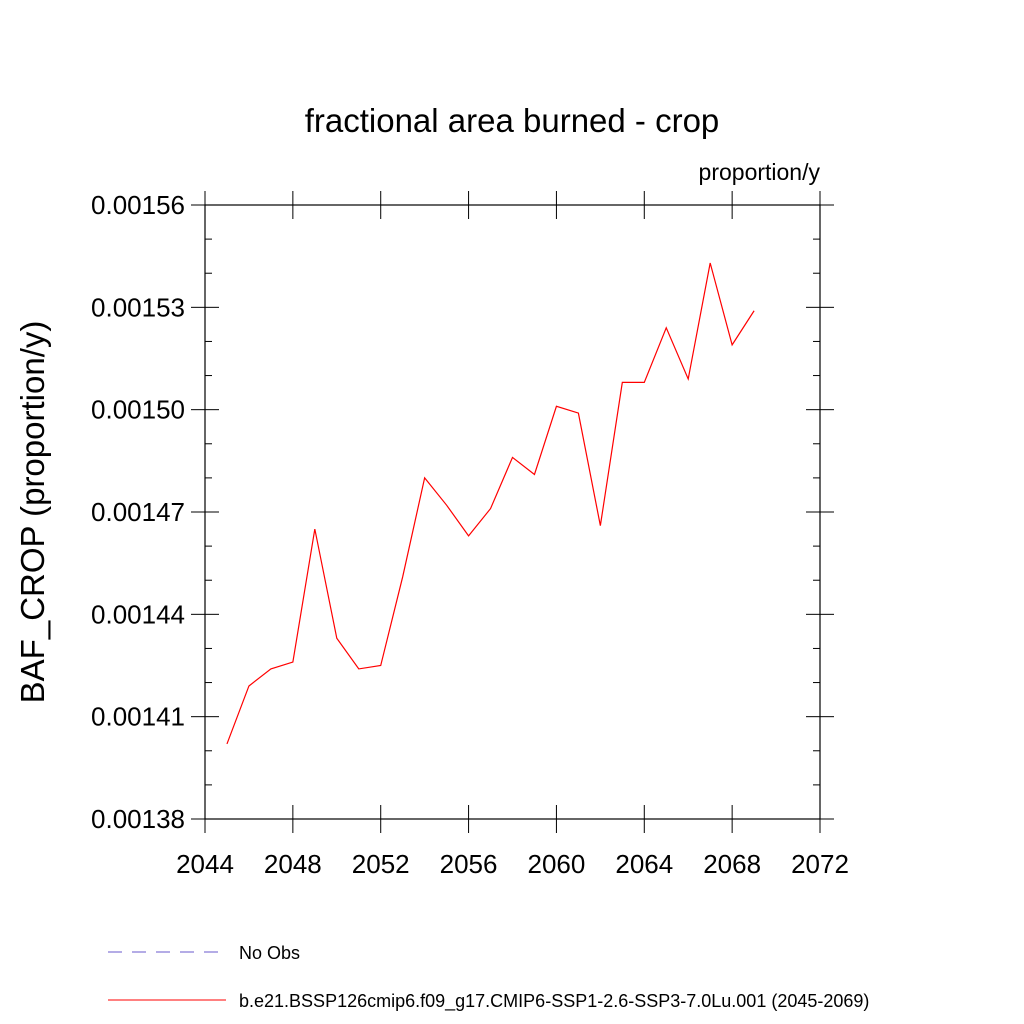  I want to click on x-tick-label: 2068, so click(732, 864).